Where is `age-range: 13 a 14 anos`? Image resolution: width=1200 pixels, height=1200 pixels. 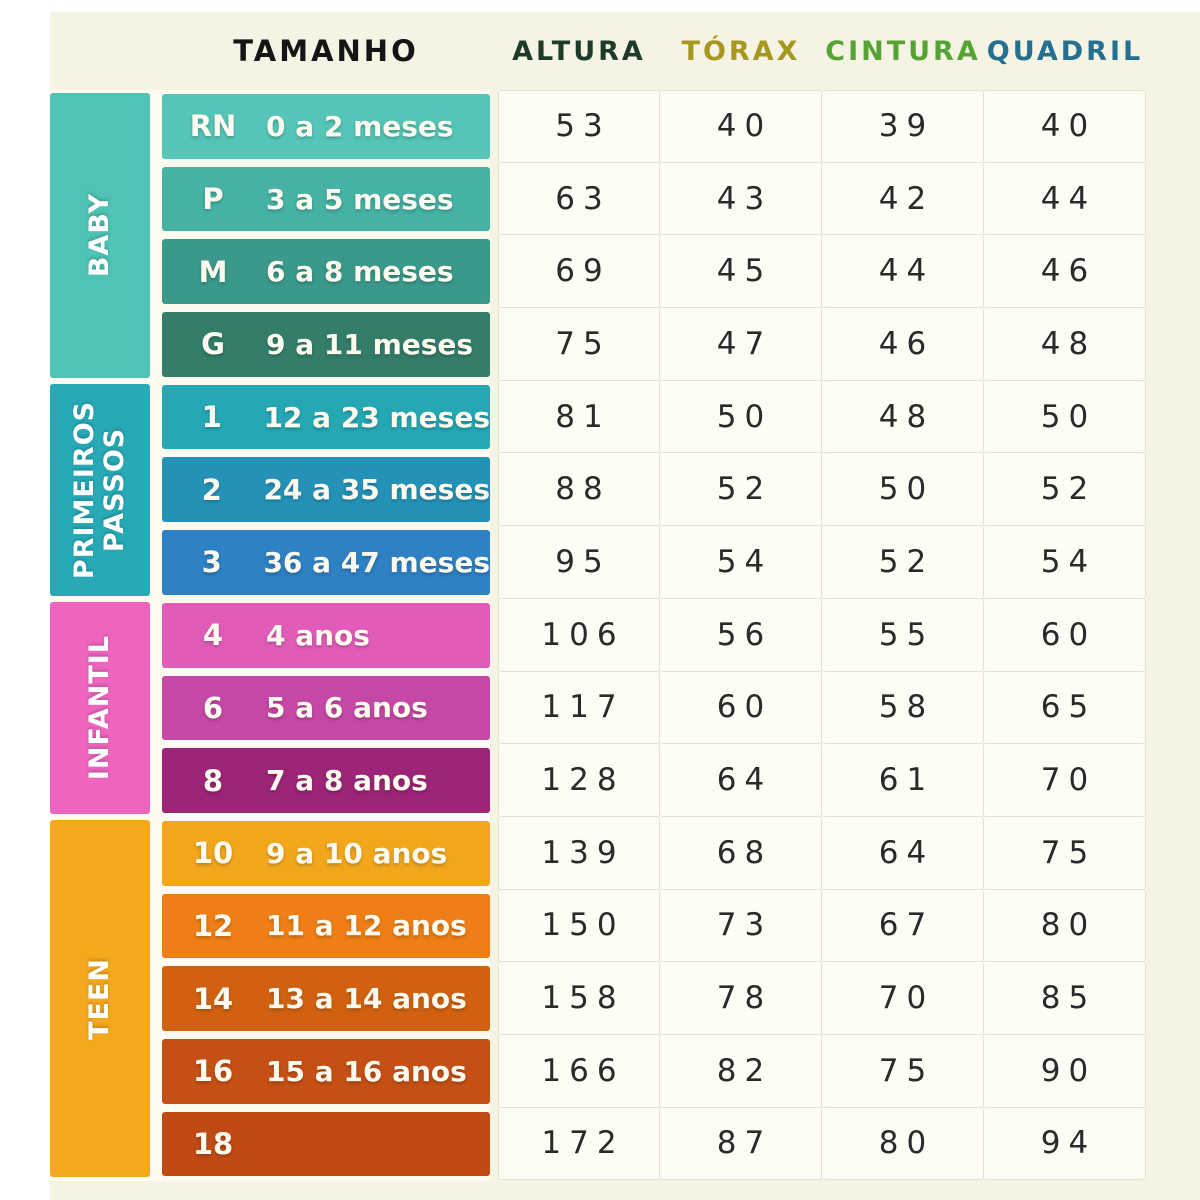
age-range: 13 a 14 anos is located at coordinates (366, 999).